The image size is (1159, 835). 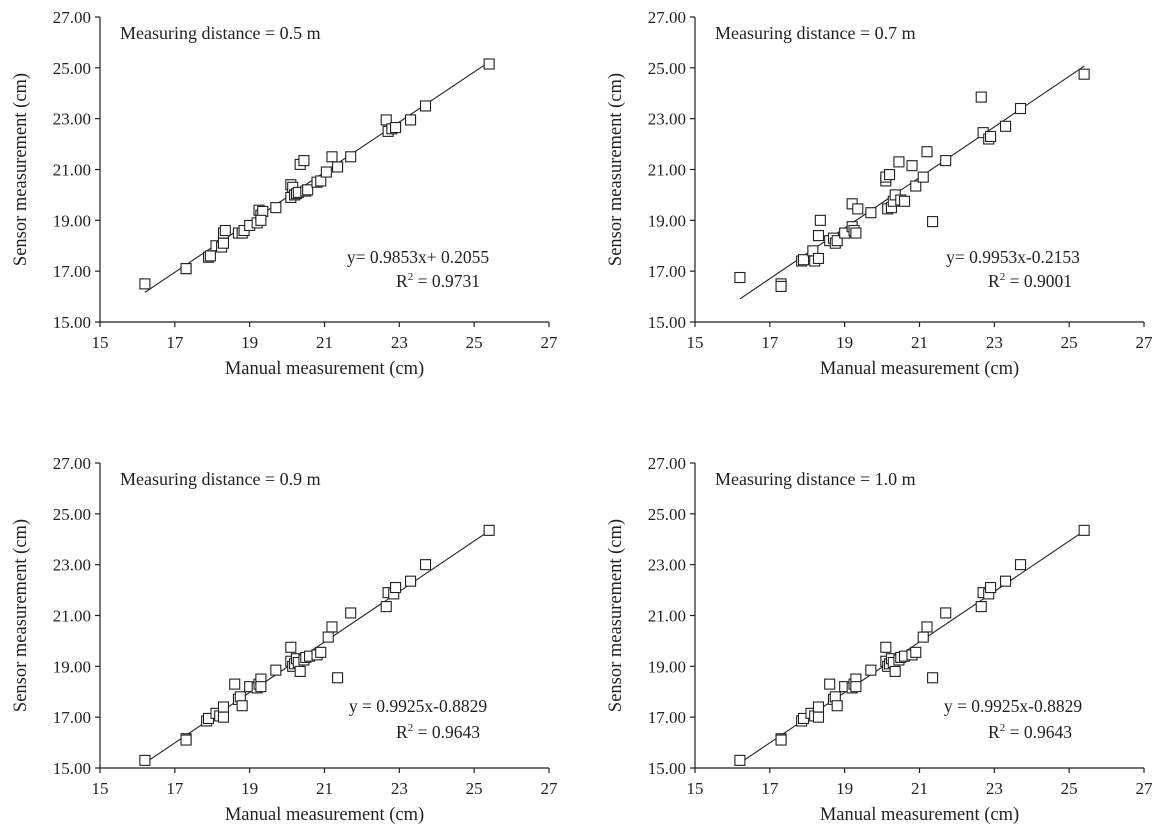 What do you see at coordinates (418, 257) in the screenshot?
I see `regression-equation: y= 0.9853x+ 0.2055` at bounding box center [418, 257].